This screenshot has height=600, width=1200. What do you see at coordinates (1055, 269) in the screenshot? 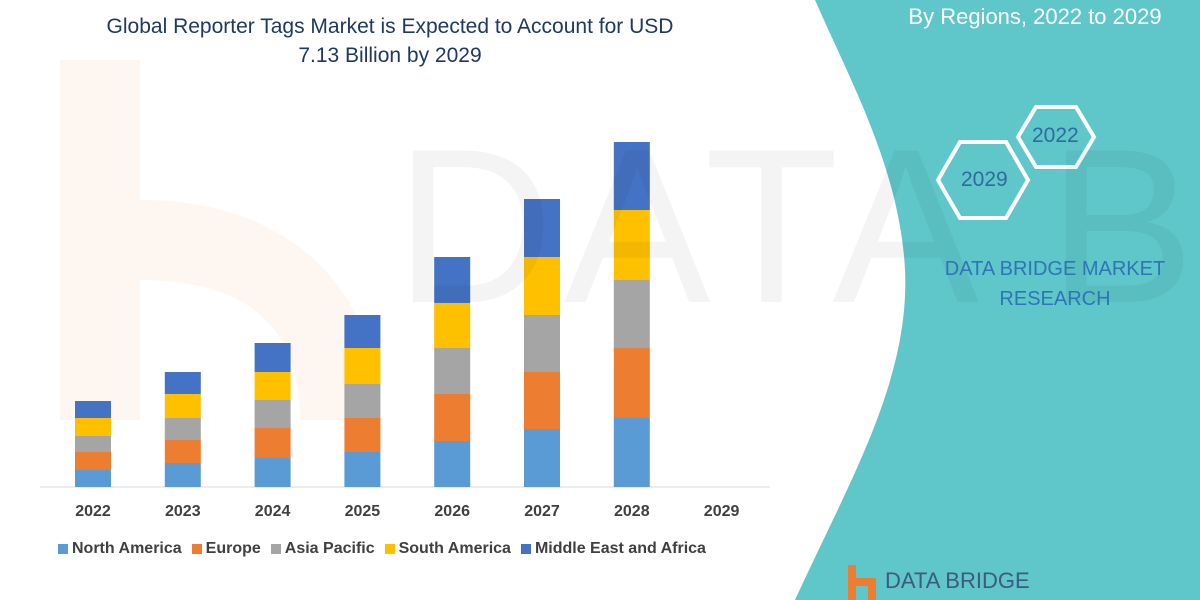
I see `brand-line-1: DATA BRIDGE MARKET` at bounding box center [1055, 269].